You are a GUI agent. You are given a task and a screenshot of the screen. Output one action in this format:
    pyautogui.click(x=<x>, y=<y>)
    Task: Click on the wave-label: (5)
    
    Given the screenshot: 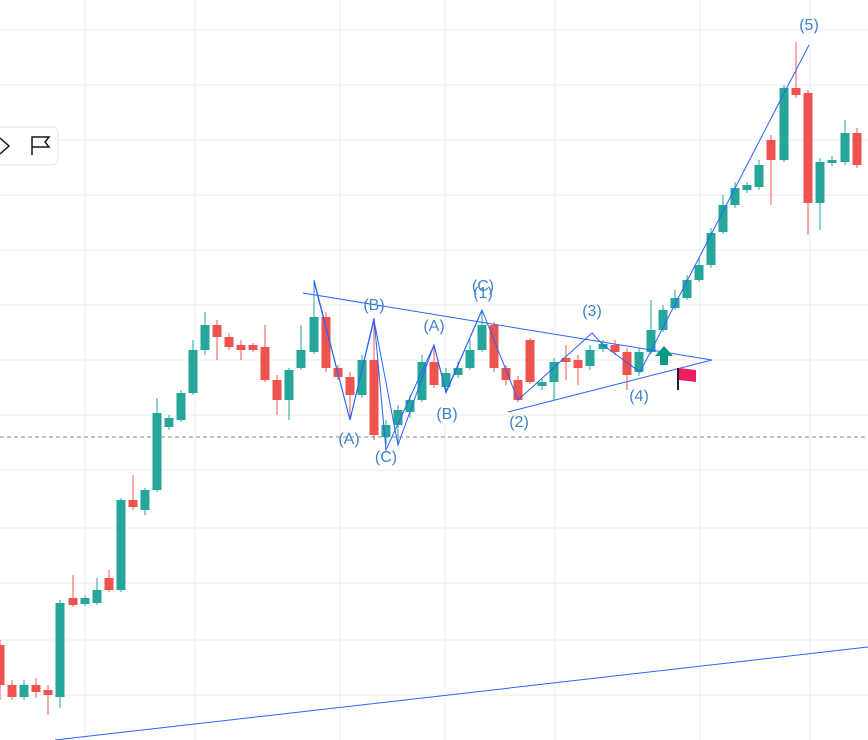 What is the action you would take?
    pyautogui.click(x=809, y=25)
    